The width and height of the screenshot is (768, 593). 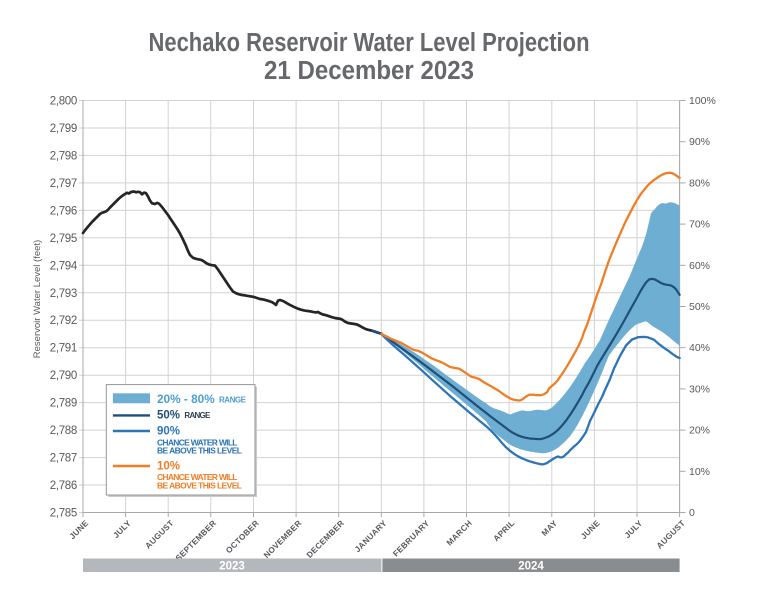 I want to click on svg-text: 2,790, so click(x=63, y=376).